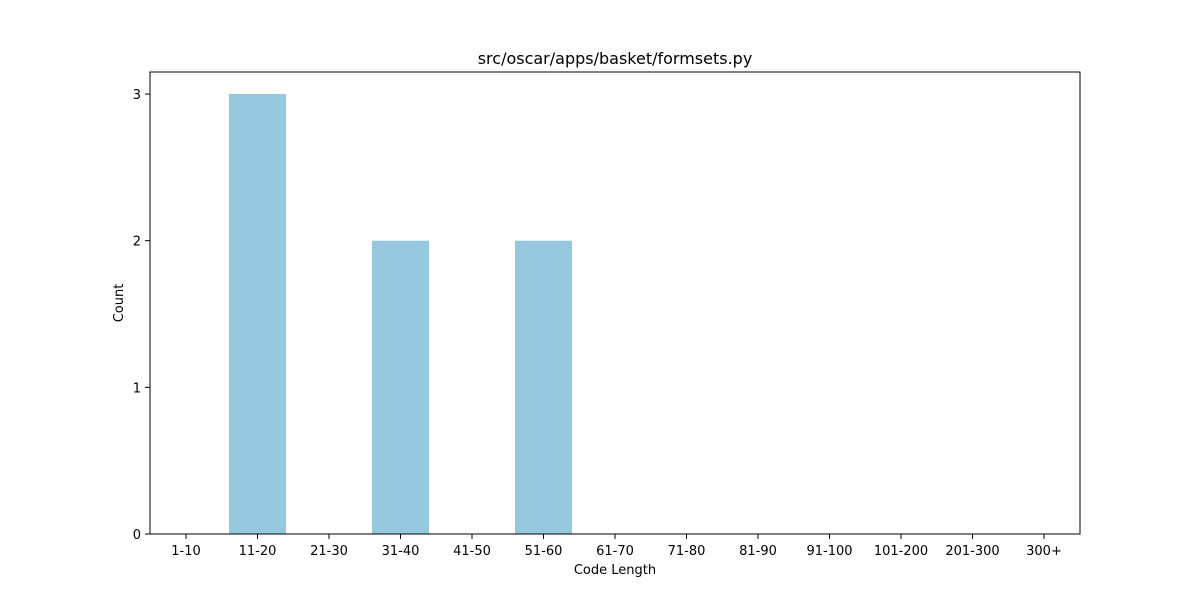 This screenshot has height=604, width=1200. What do you see at coordinates (186, 551) in the screenshot?
I see `x-tick-label: 1-10` at bounding box center [186, 551].